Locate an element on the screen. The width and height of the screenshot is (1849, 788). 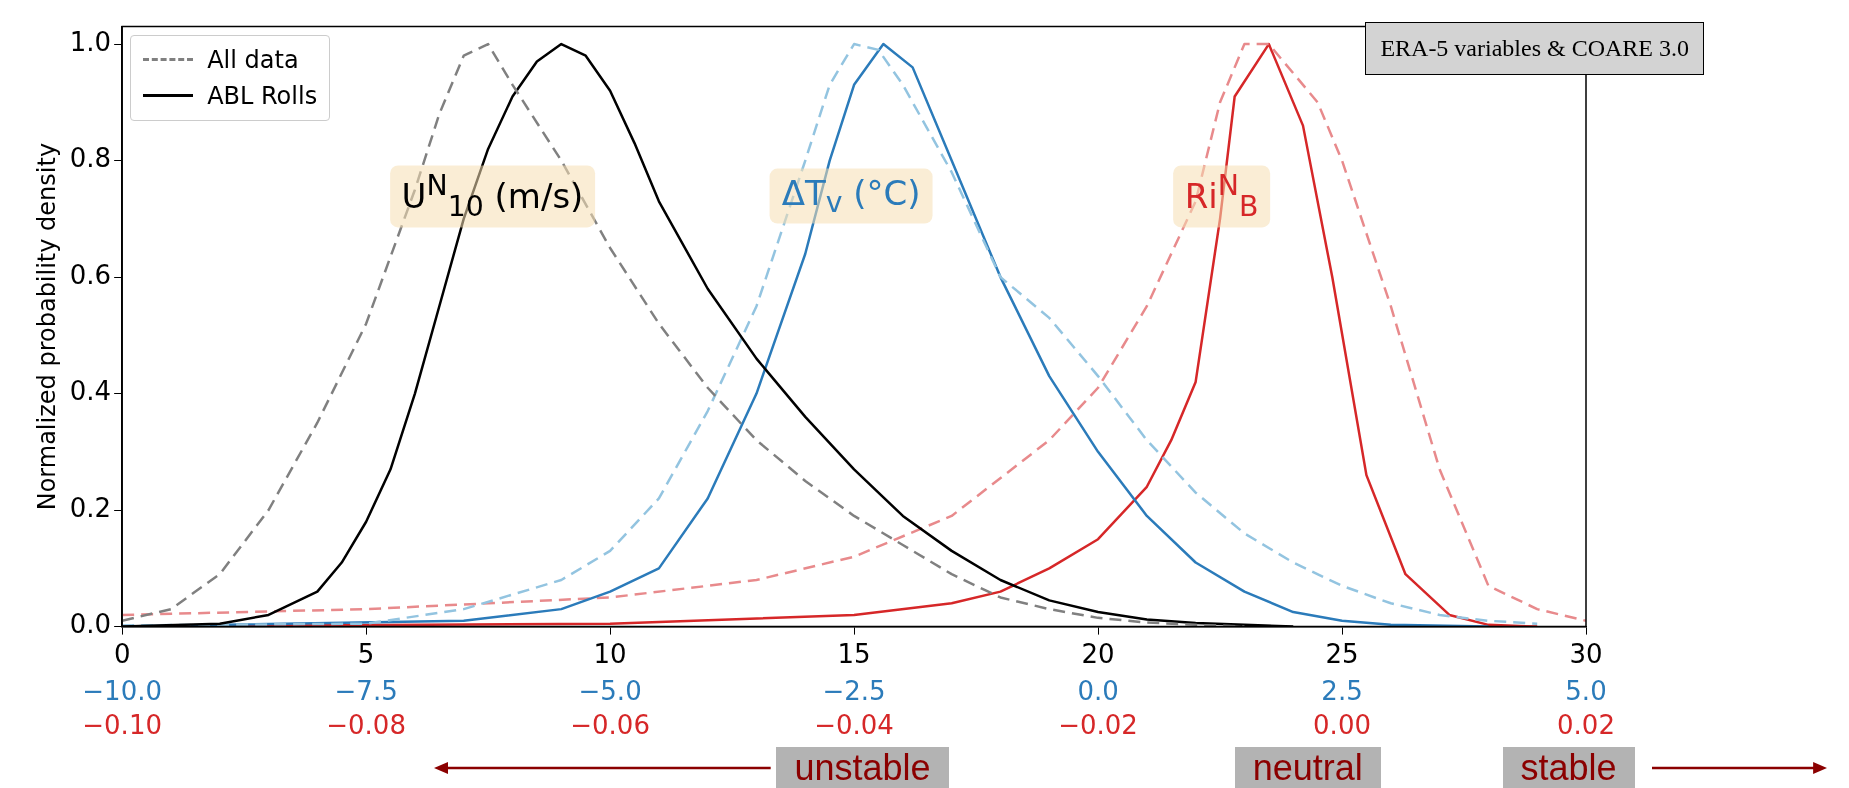
x-tick-label: 15 is located at coordinates (854, 653).